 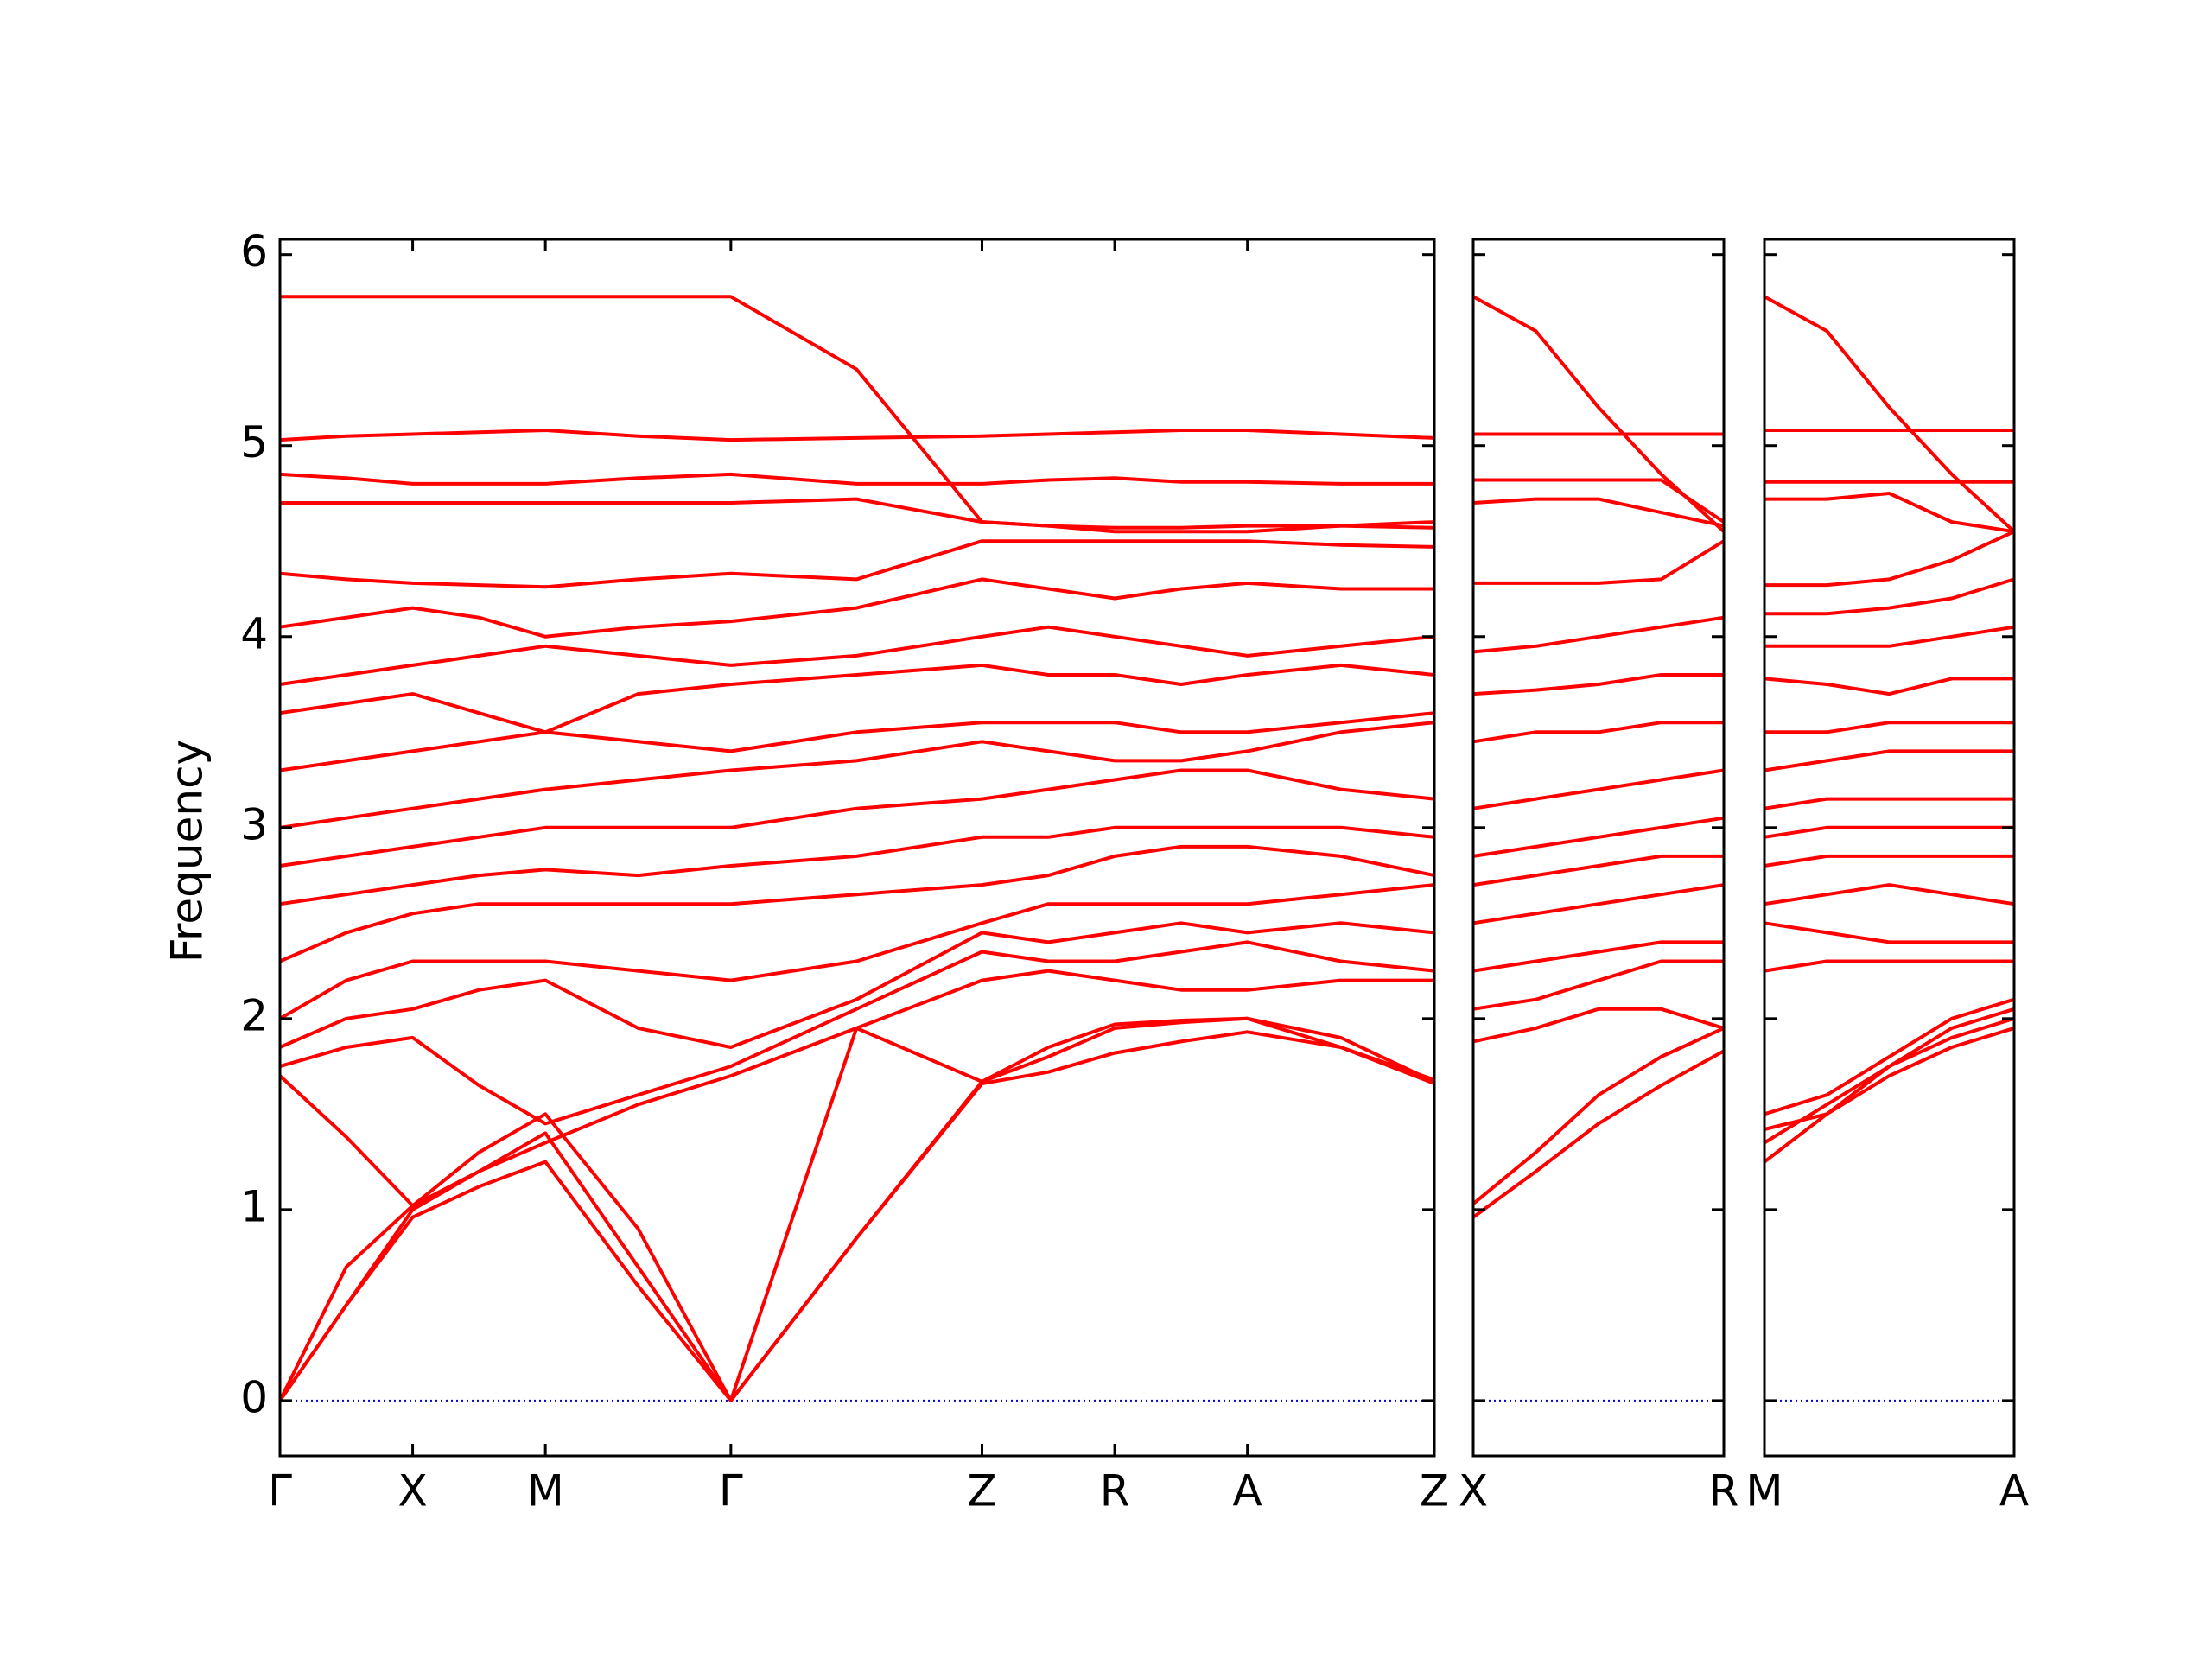 What do you see at coordinates (254, 442) in the screenshot?
I see `y-tick-label: 5` at bounding box center [254, 442].